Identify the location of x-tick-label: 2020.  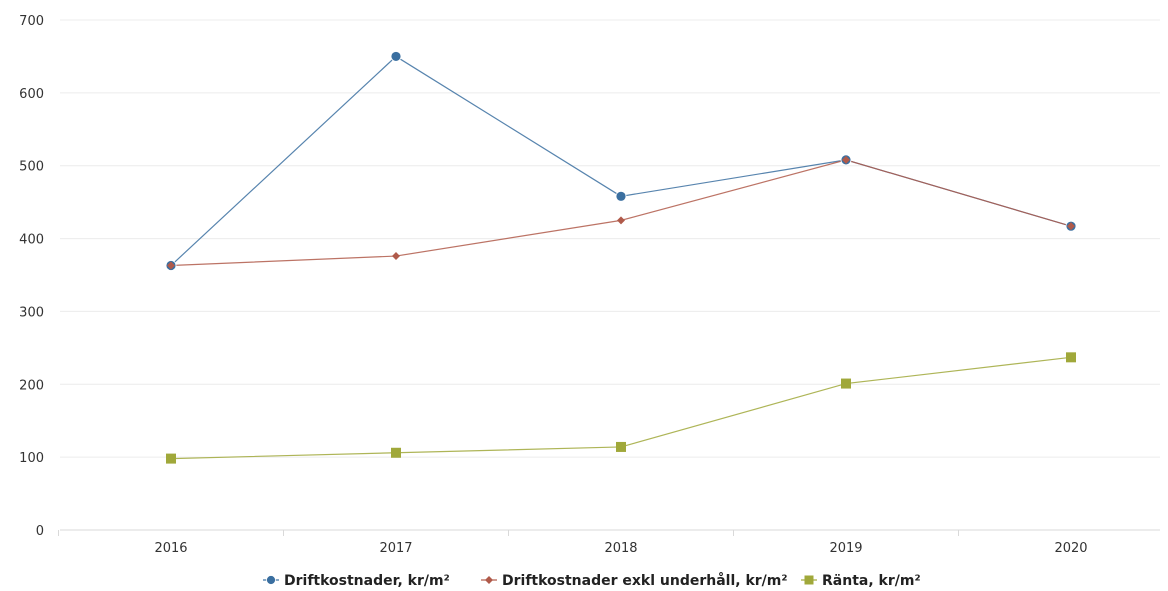
(1070, 548).